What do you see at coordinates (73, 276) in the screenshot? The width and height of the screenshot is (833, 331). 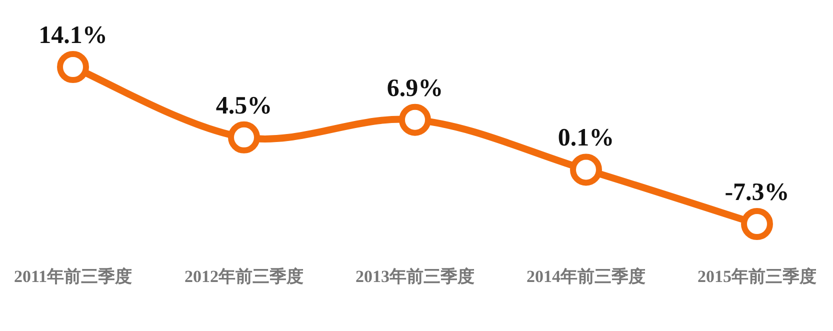 I see `x-tick-label: 2011年前三季度` at bounding box center [73, 276].